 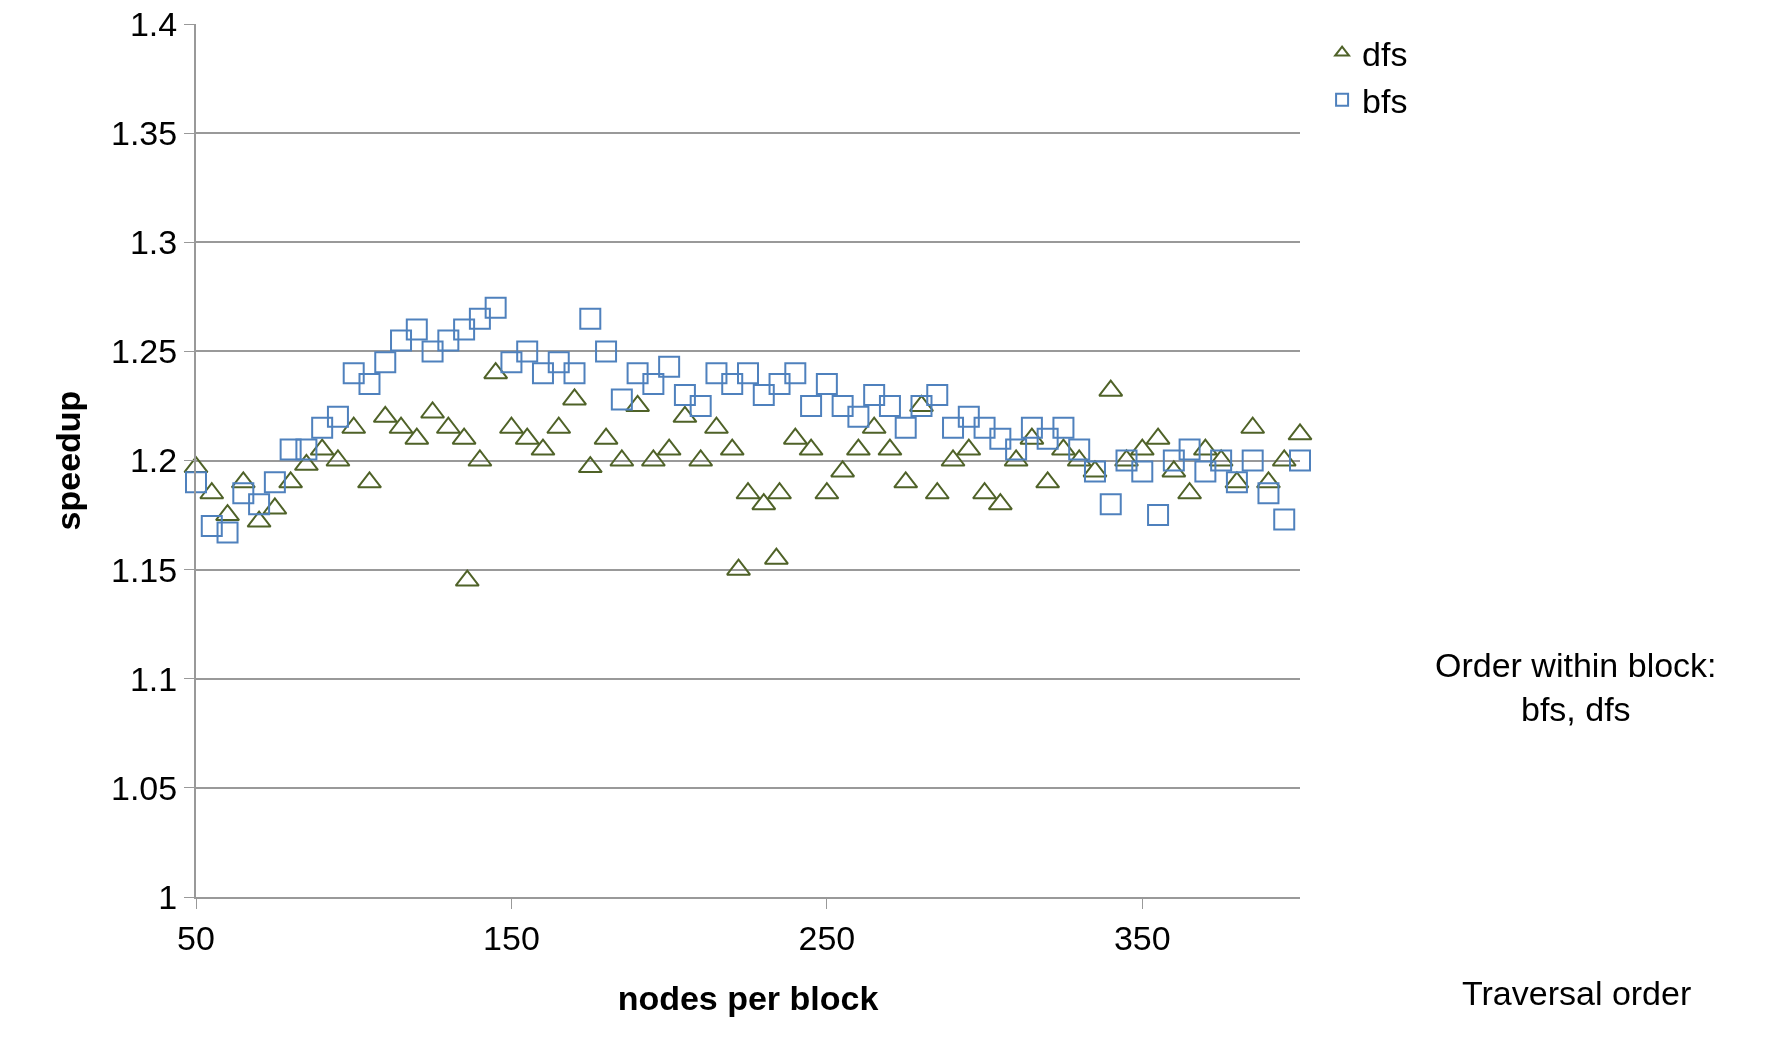 I want to click on y-tick-label: 1.05, so click(x=144, y=787).